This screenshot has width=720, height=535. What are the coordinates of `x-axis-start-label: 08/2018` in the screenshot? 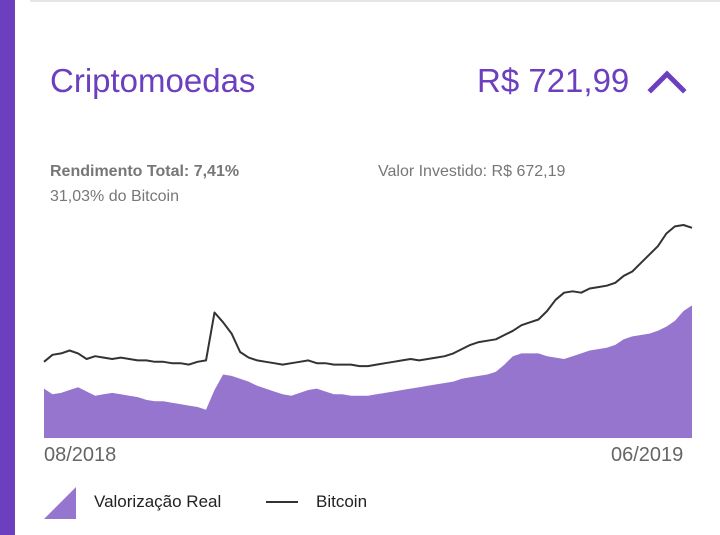 It's located at (80, 455).